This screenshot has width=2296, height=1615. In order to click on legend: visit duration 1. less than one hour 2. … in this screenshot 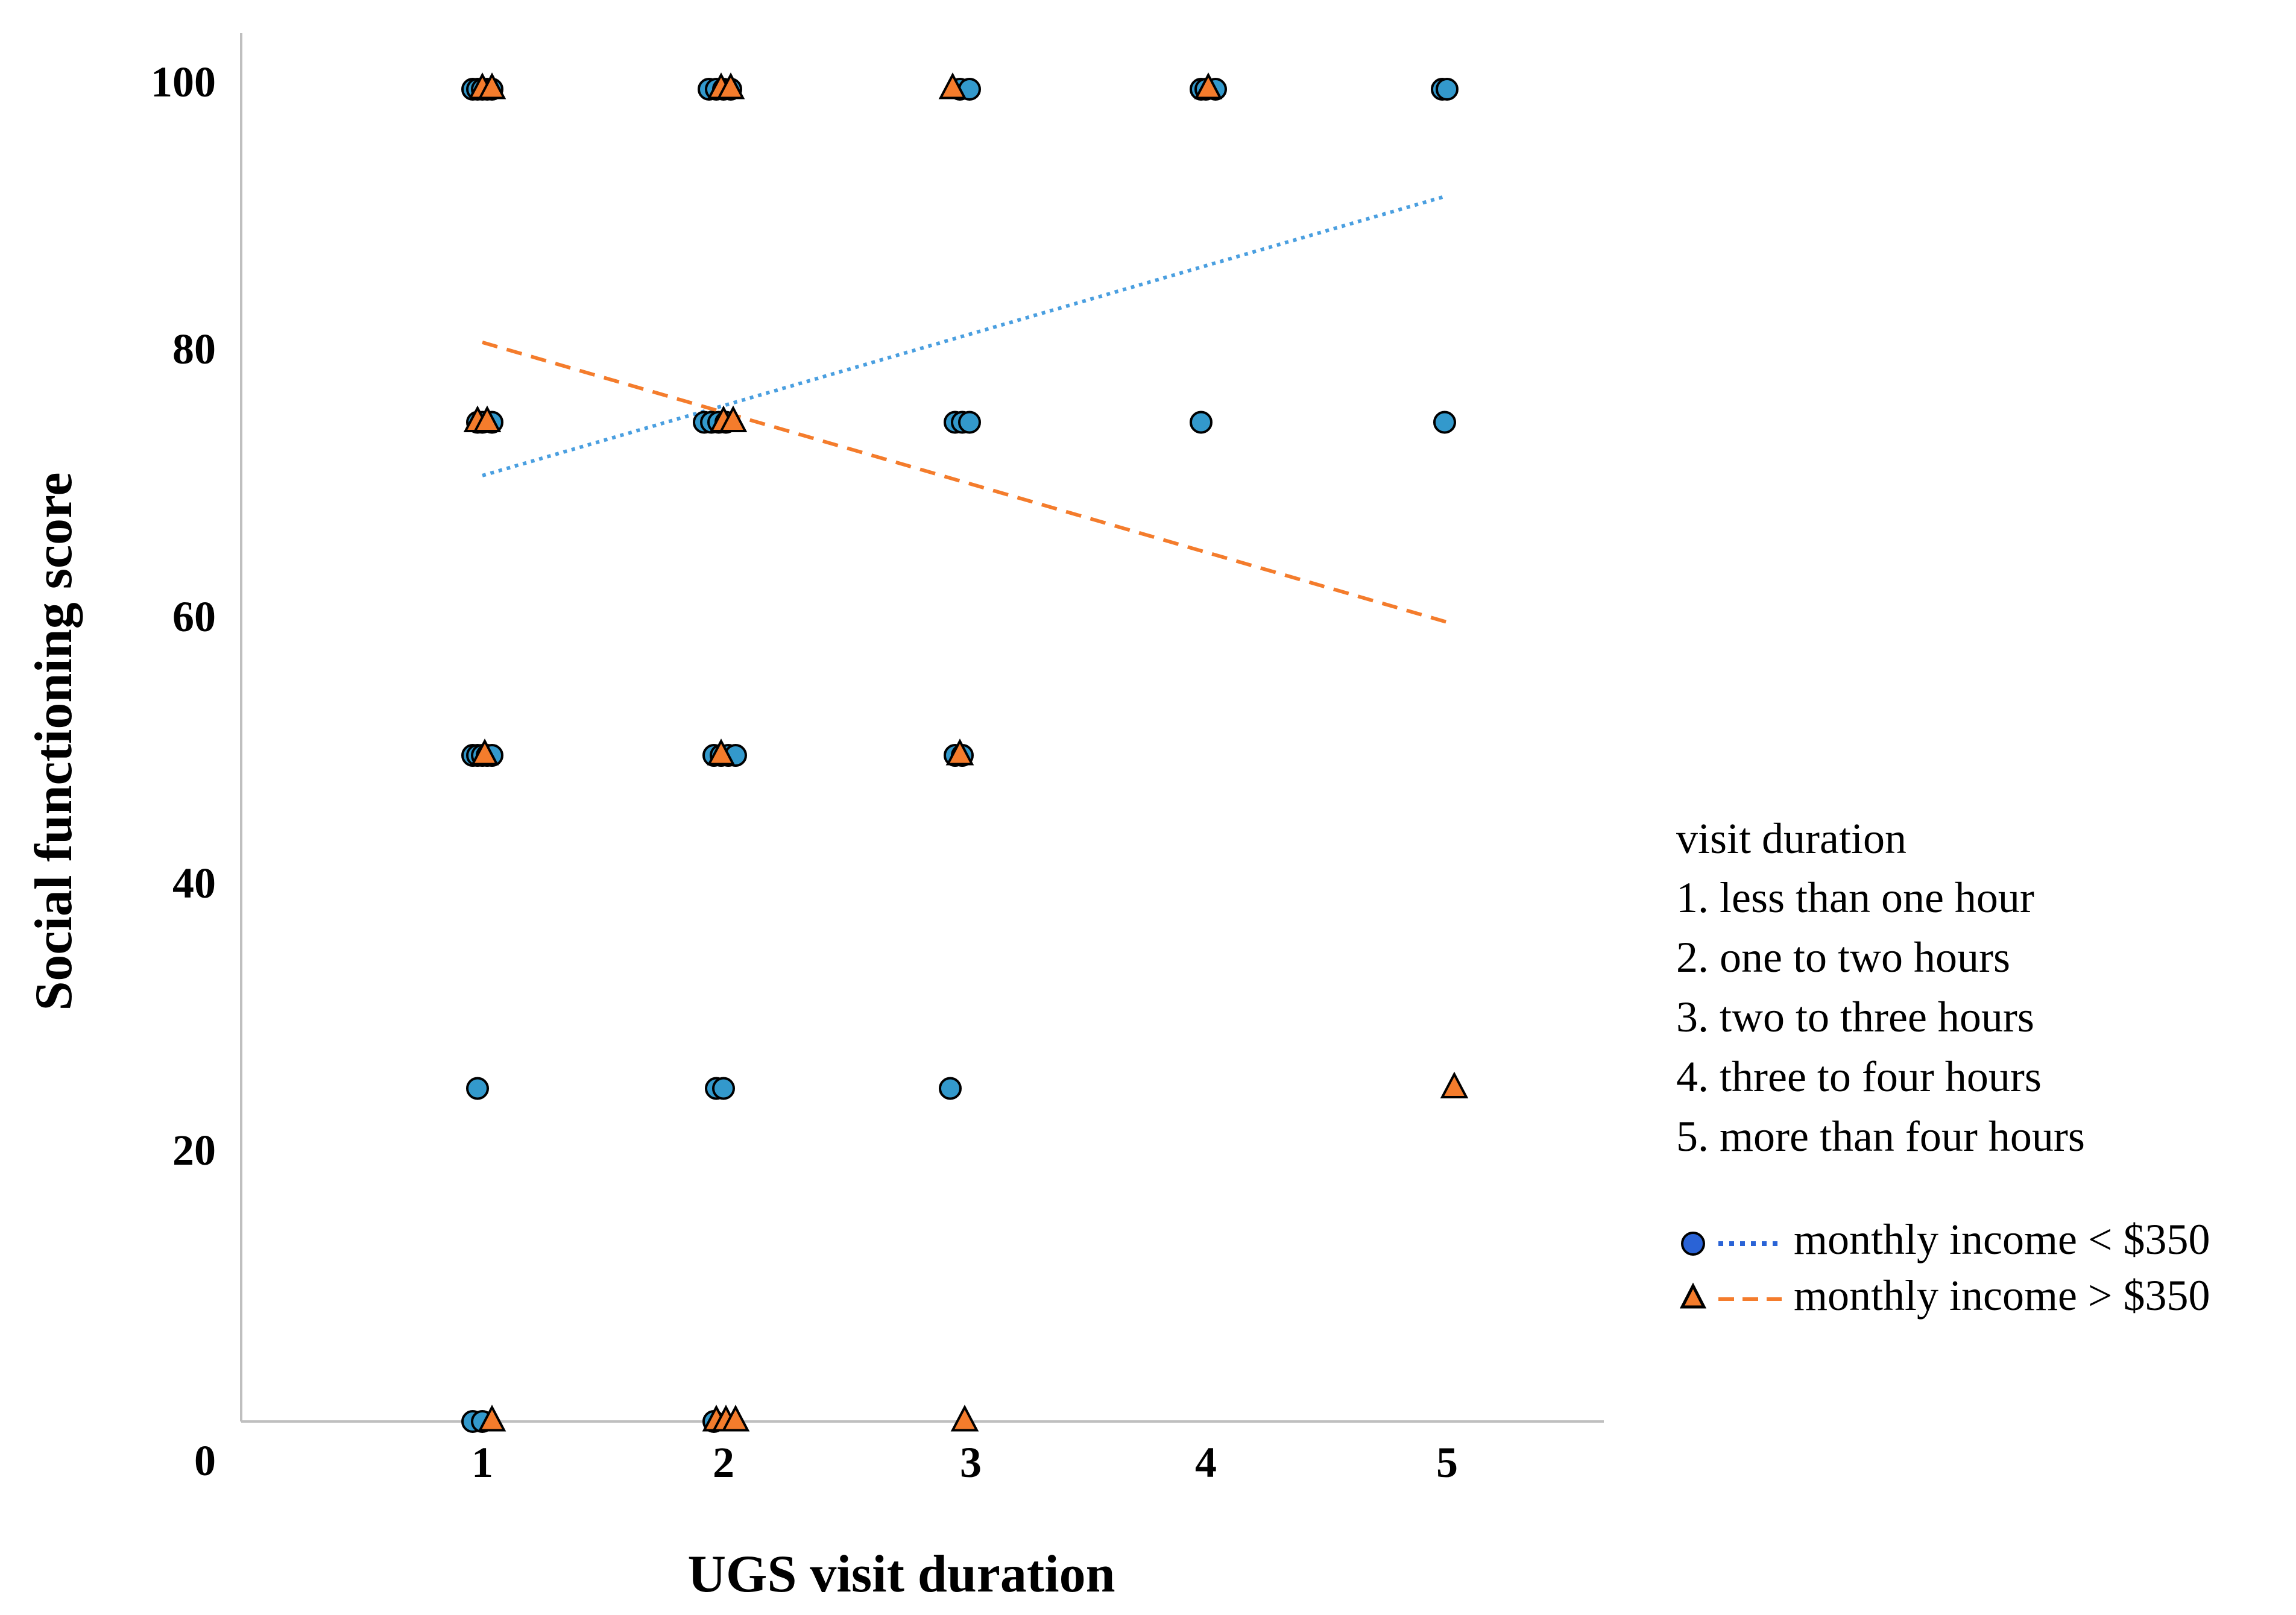, I will do `click(1943, 1067)`.